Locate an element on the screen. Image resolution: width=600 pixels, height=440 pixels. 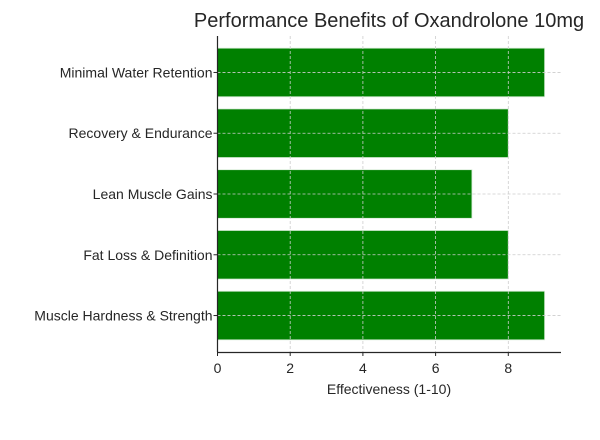
x-tick-labels: 0 2 4 6 8 is located at coordinates (363, 364).